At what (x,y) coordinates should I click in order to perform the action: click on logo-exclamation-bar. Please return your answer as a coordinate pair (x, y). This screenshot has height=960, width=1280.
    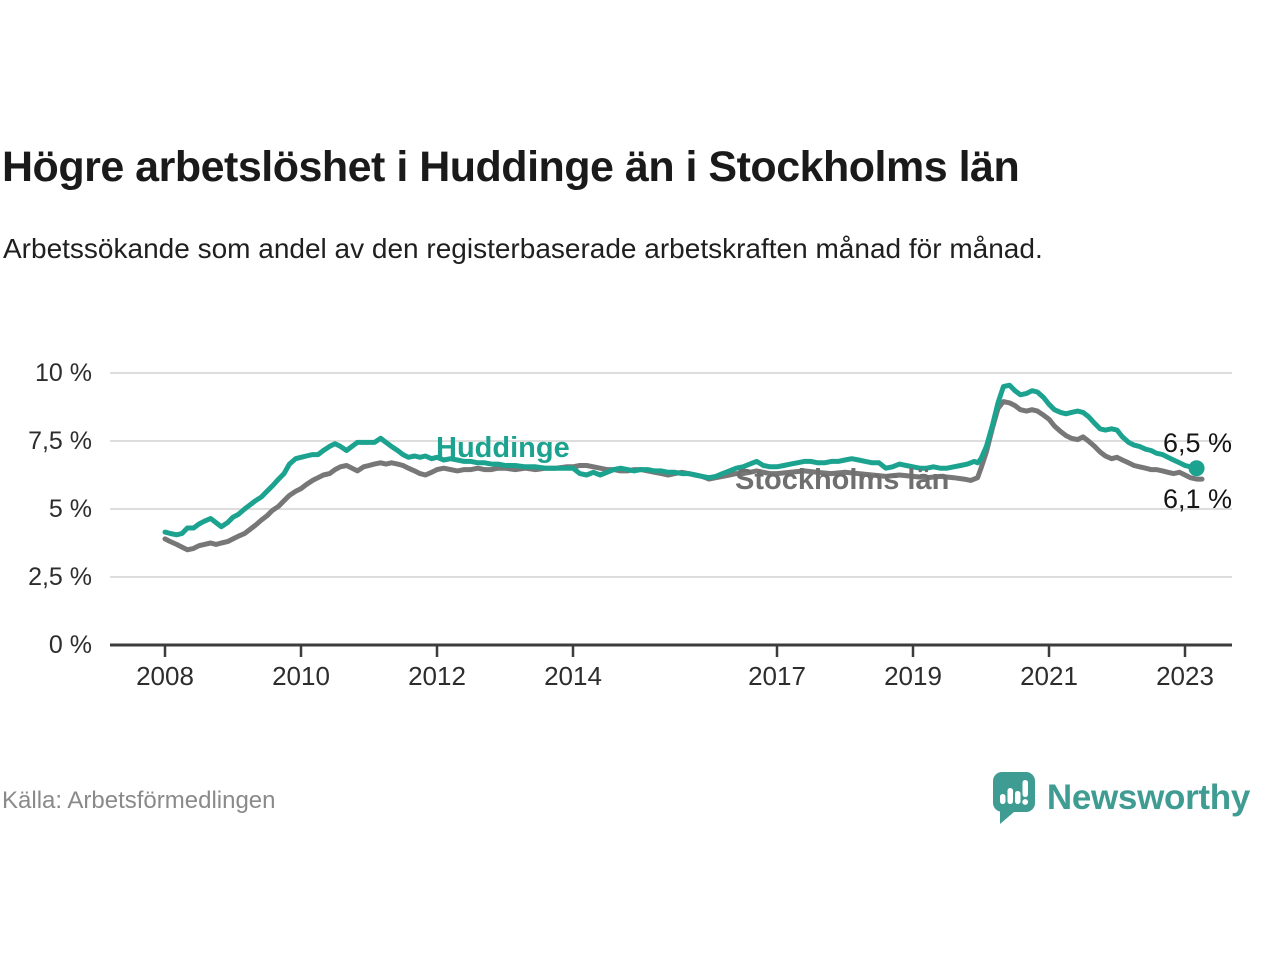
    Looking at the image, I should click on (1025, 788).